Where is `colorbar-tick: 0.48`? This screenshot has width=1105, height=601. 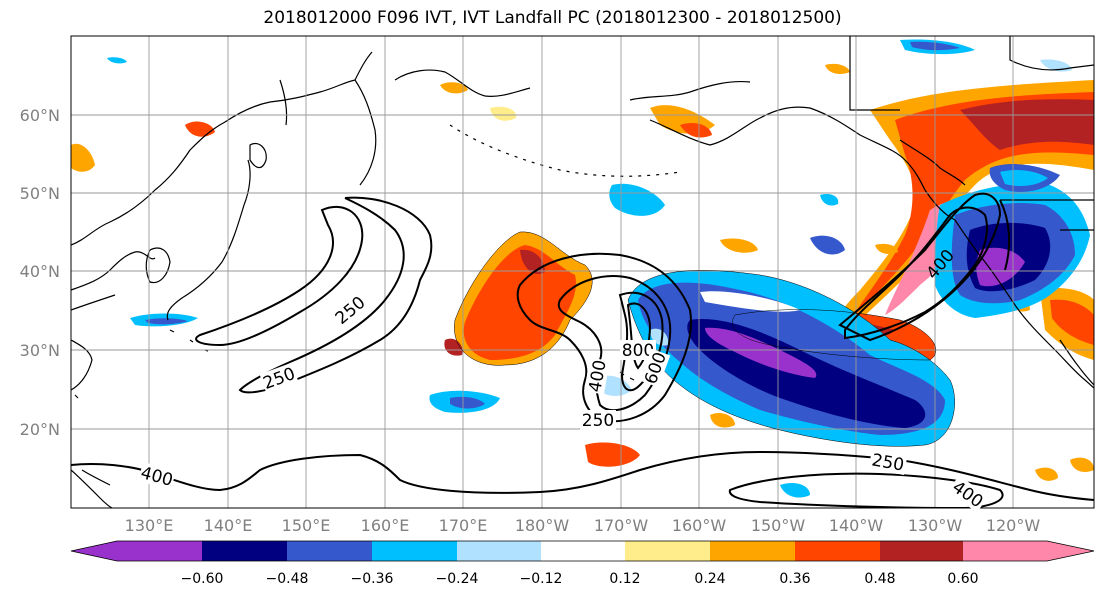 colorbar-tick: 0.48 is located at coordinates (879, 579).